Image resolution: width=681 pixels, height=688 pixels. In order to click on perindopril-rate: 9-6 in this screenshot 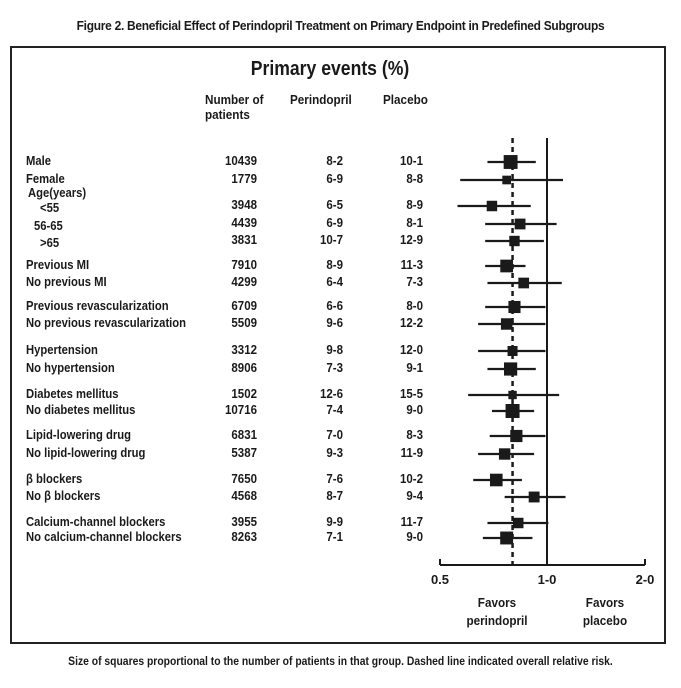, I will do `click(334, 323)`.